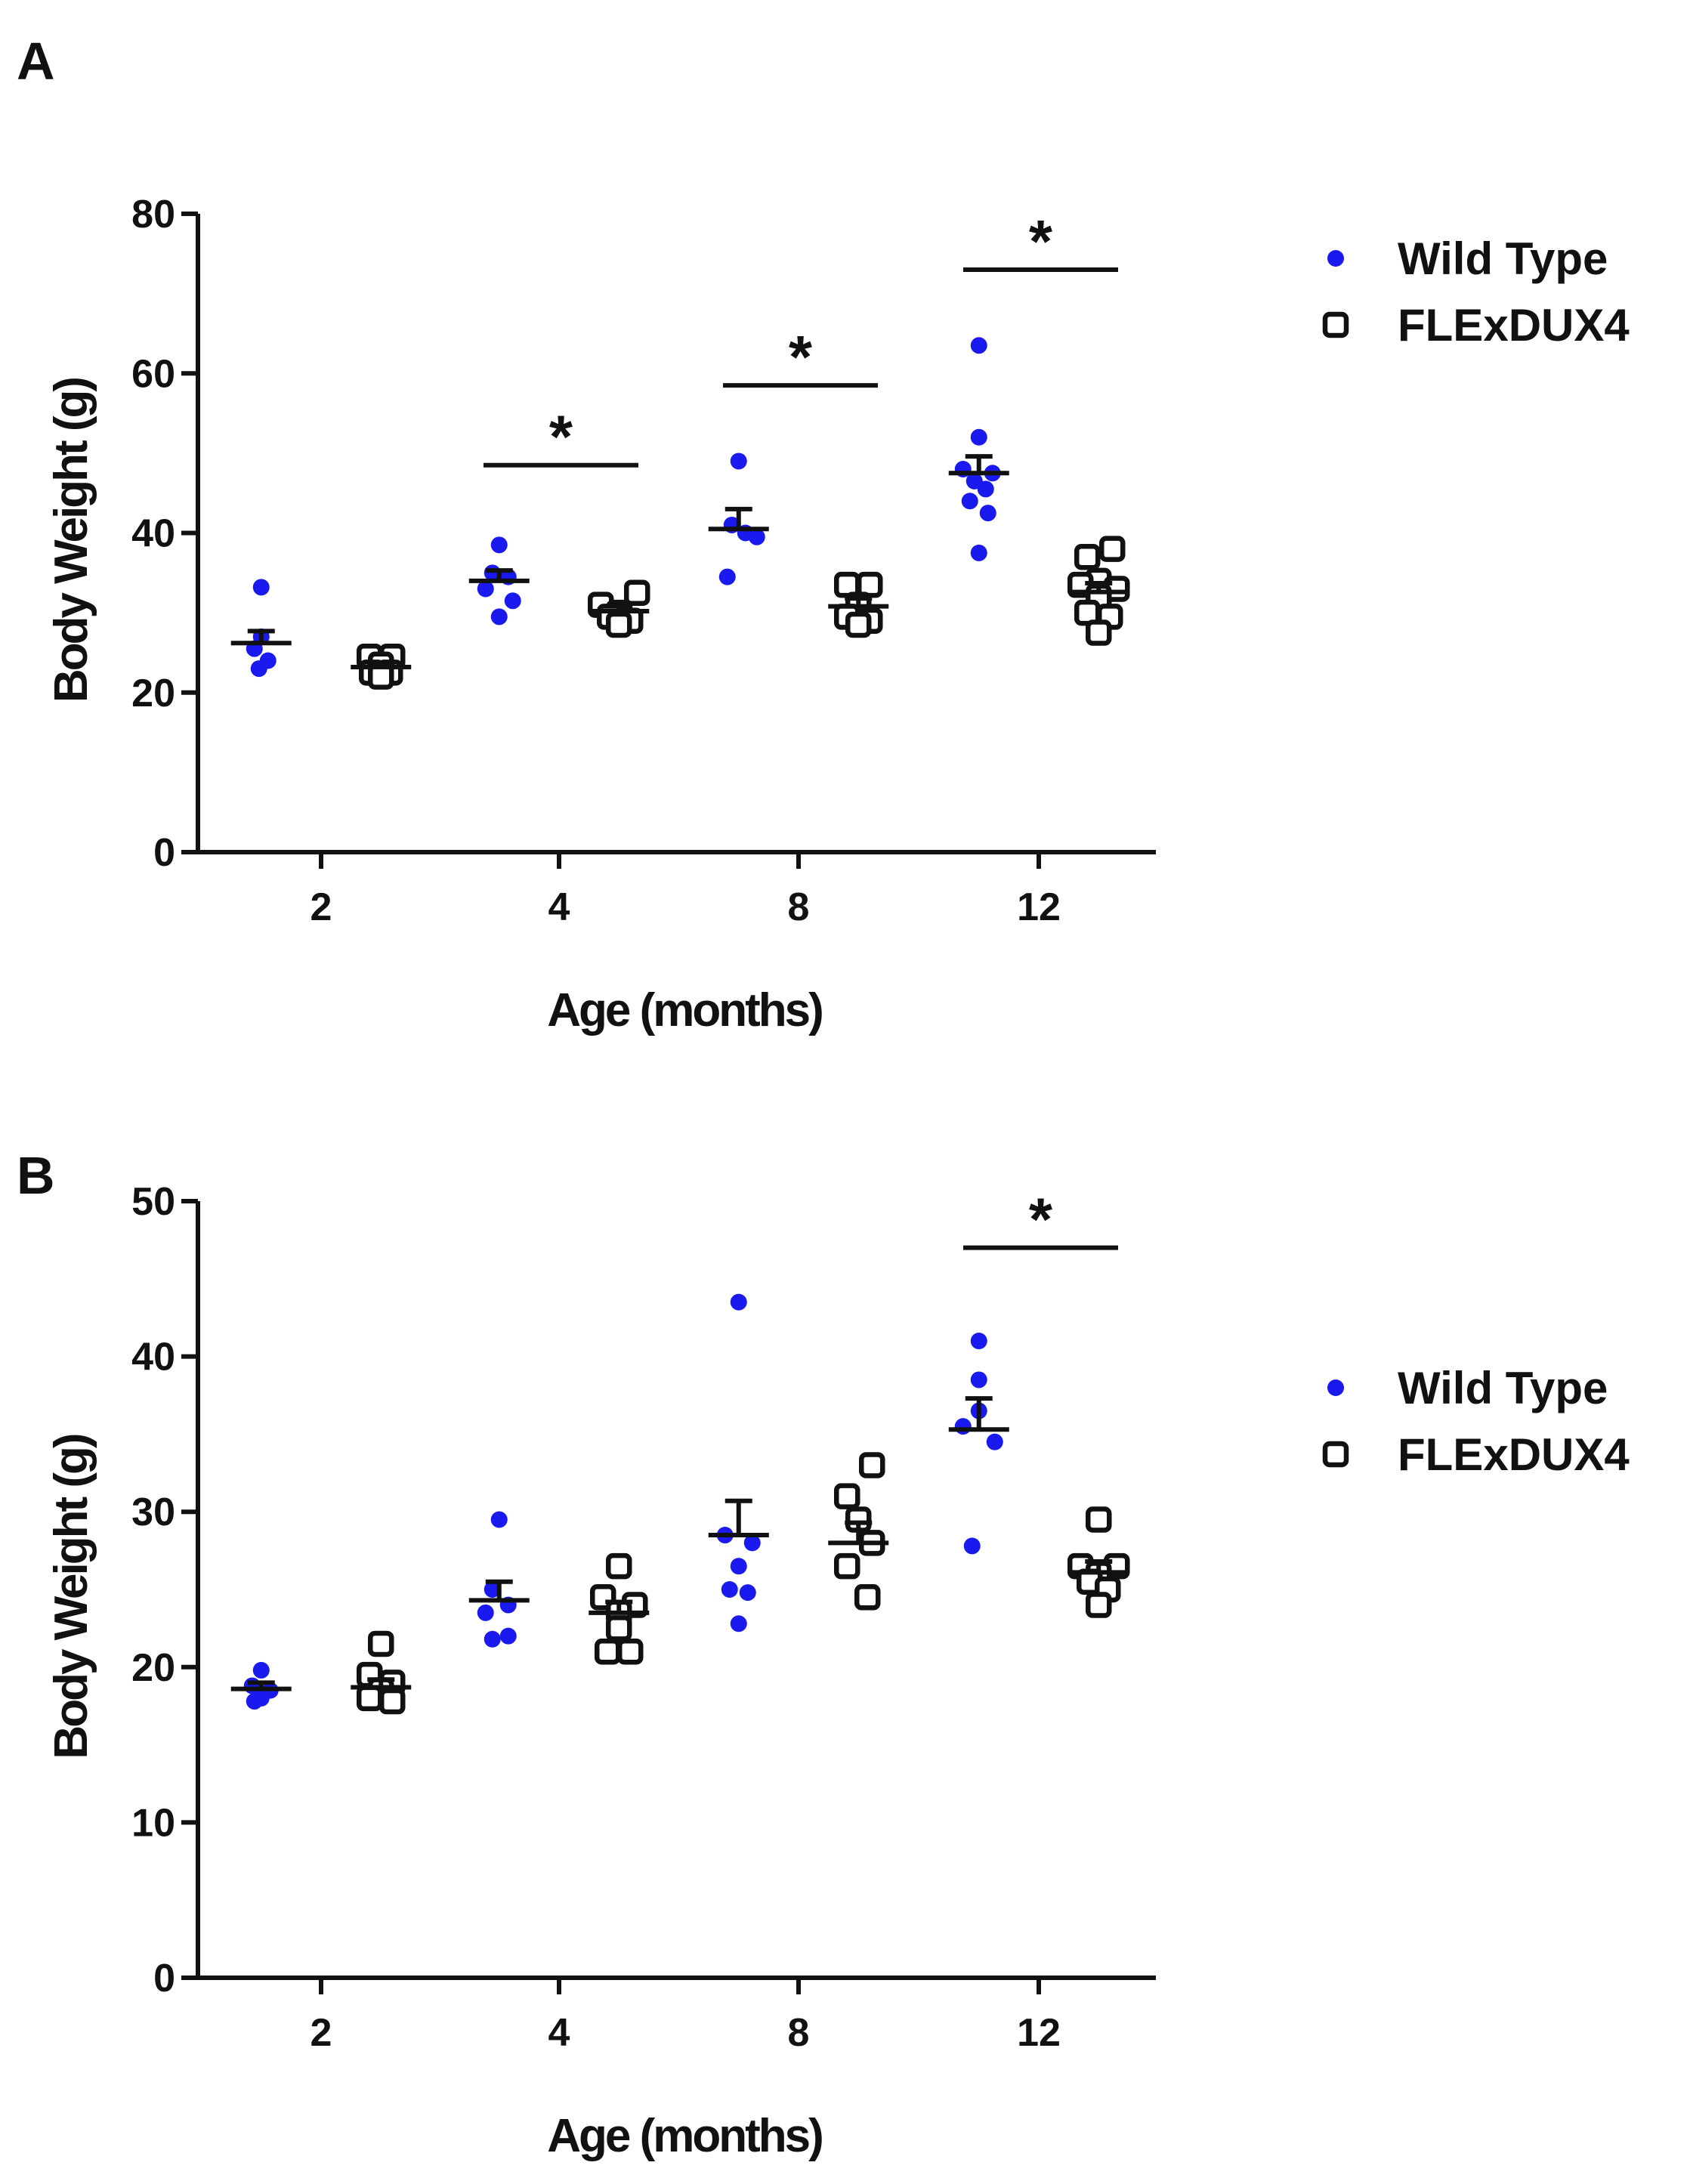  I want to click on y-tick-label: 80, so click(153, 214).